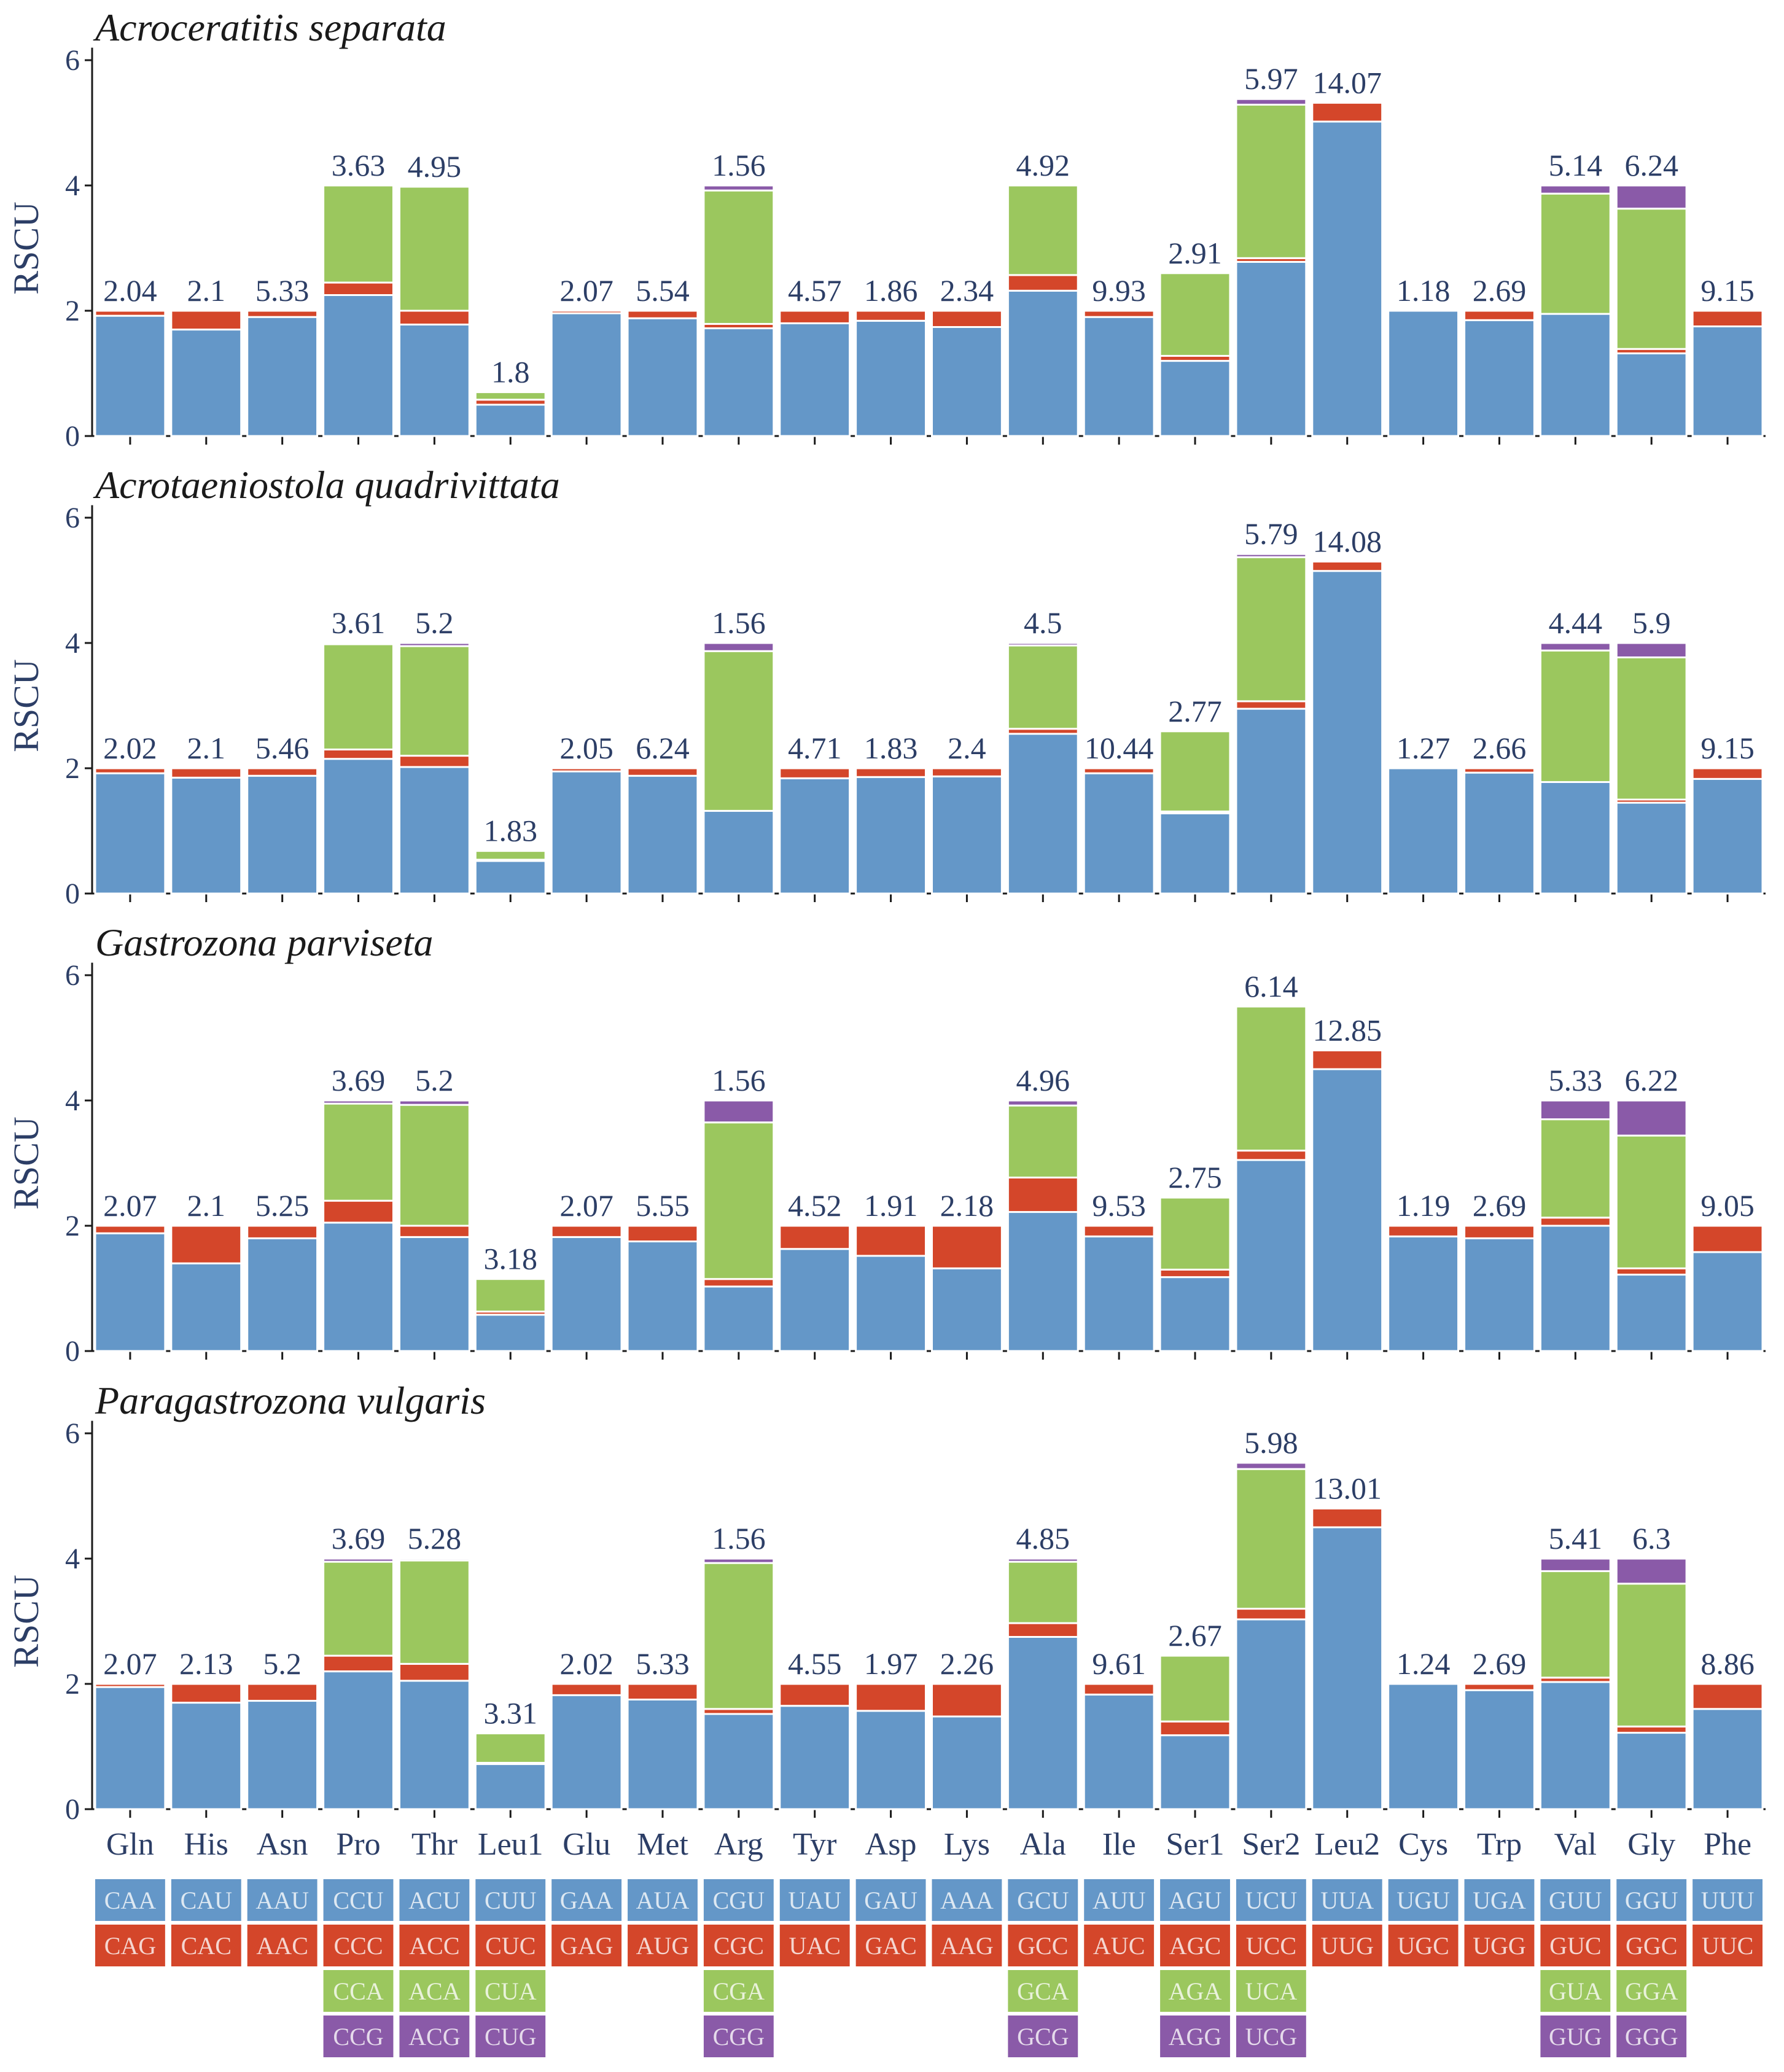 The width and height of the screenshot is (1784, 2072). I want to click on bar-segment-gug, so click(1575, 1110).